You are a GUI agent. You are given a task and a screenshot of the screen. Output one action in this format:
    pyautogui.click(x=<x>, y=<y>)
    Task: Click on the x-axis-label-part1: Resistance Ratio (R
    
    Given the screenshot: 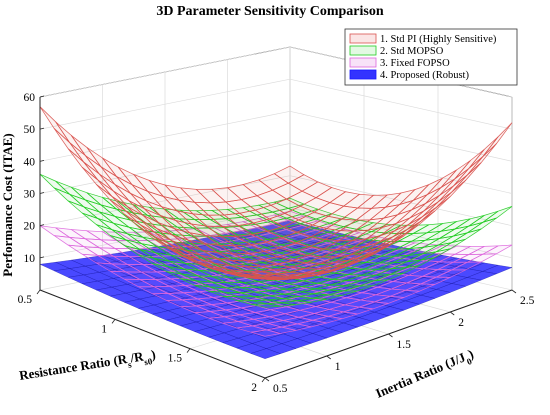 What is the action you would take?
    pyautogui.click(x=73, y=367)
    